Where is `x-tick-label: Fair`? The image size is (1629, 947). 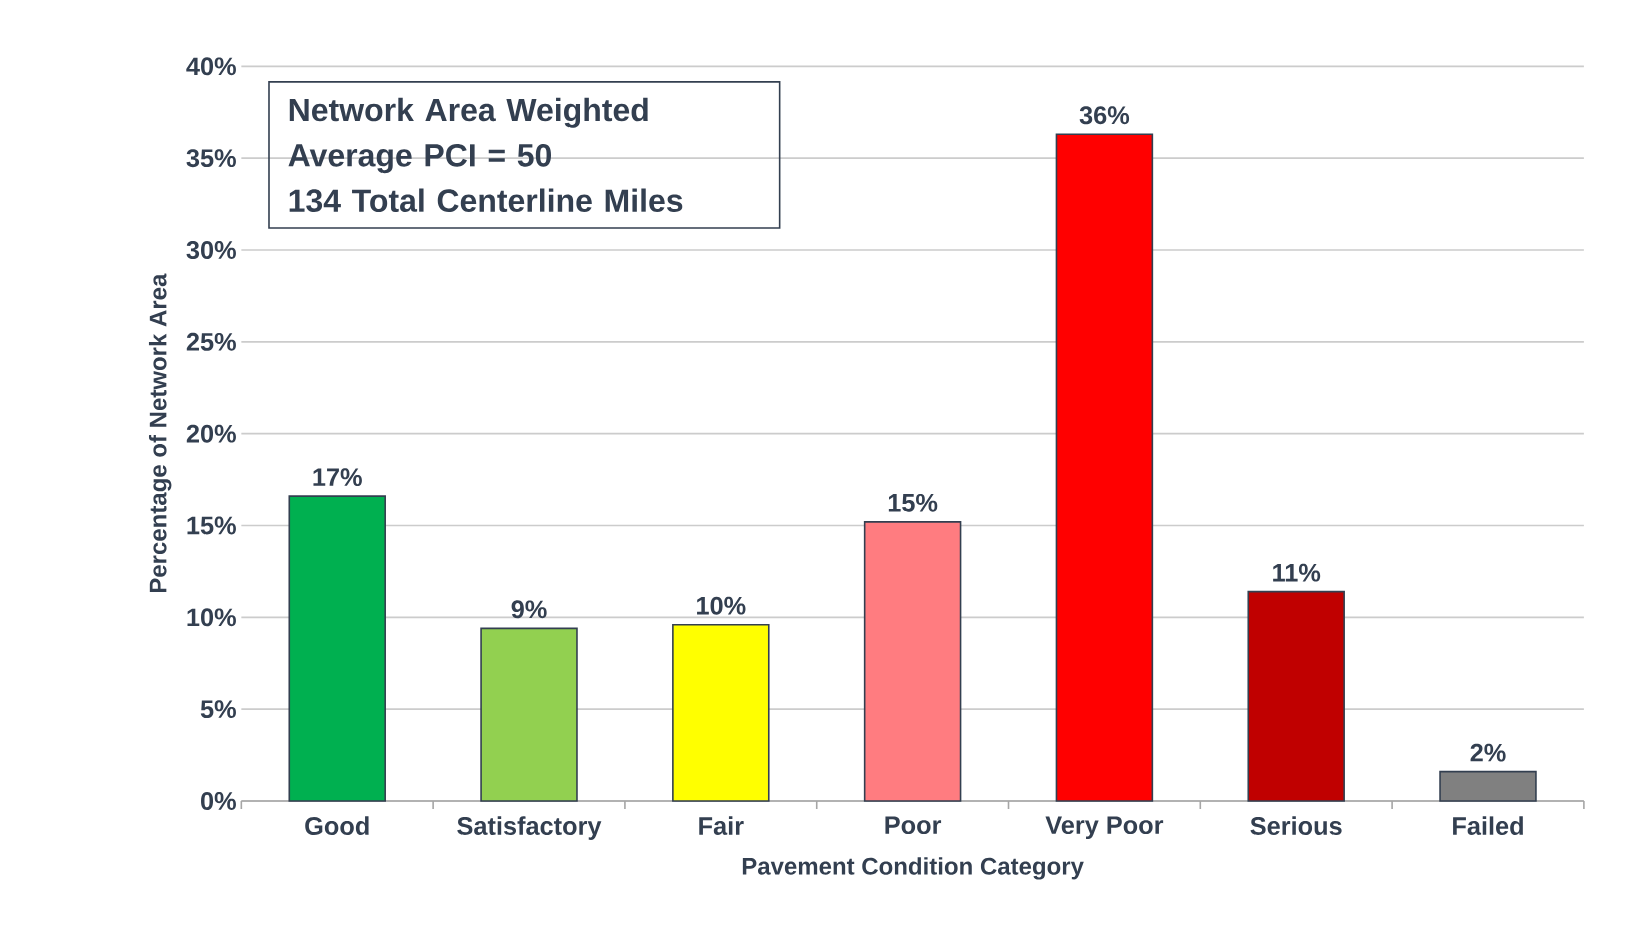 x-tick-label: Fair is located at coordinates (721, 825).